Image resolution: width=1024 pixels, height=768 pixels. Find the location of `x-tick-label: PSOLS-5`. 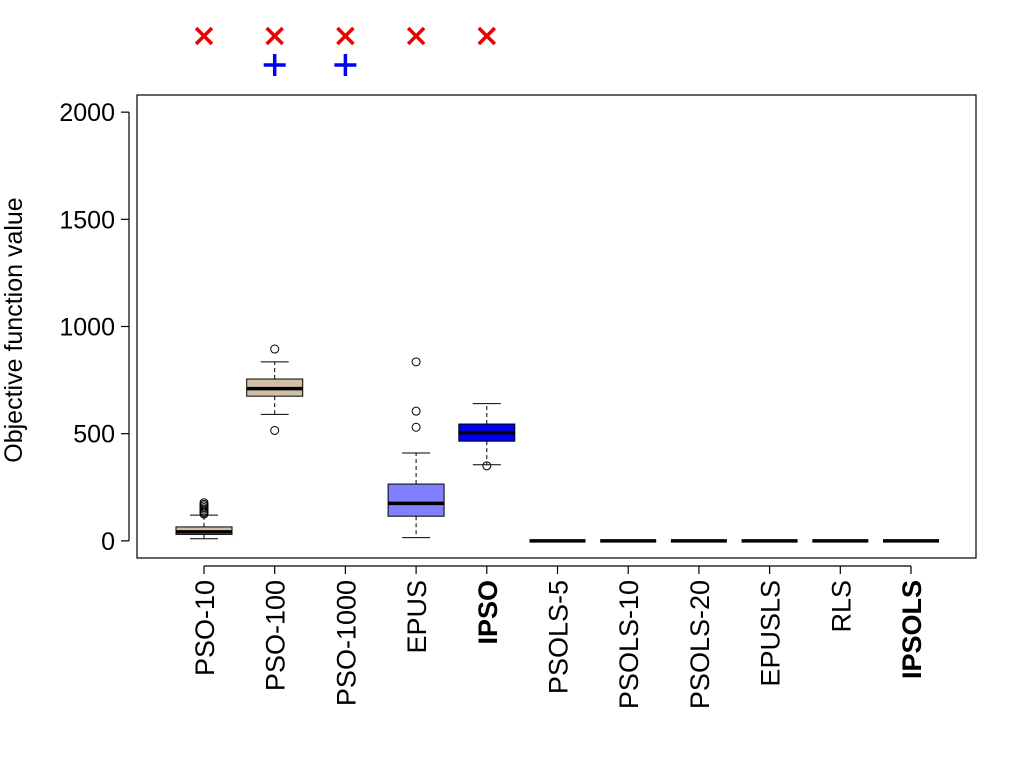

x-tick-label: PSOLS-5 is located at coordinates (559, 637).